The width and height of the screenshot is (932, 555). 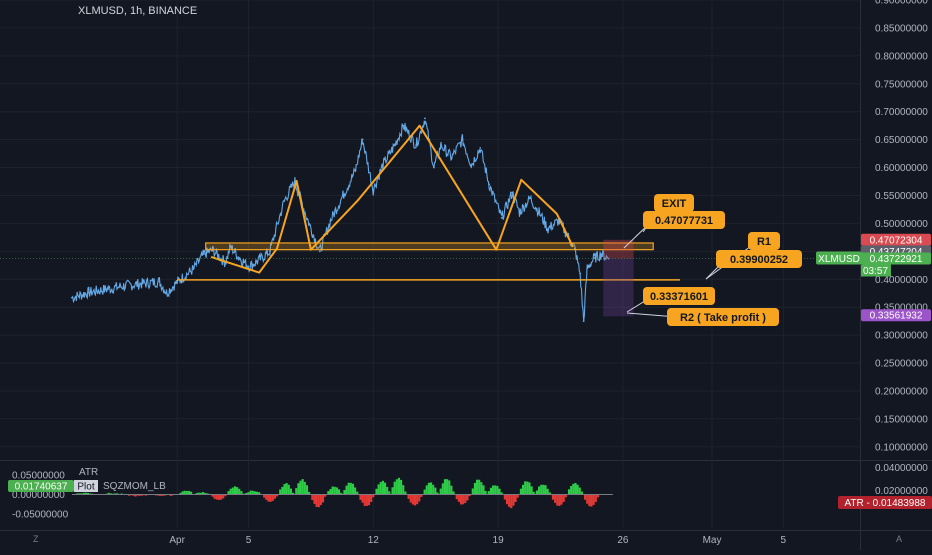 I want to click on neckline-zone, so click(x=429, y=246).